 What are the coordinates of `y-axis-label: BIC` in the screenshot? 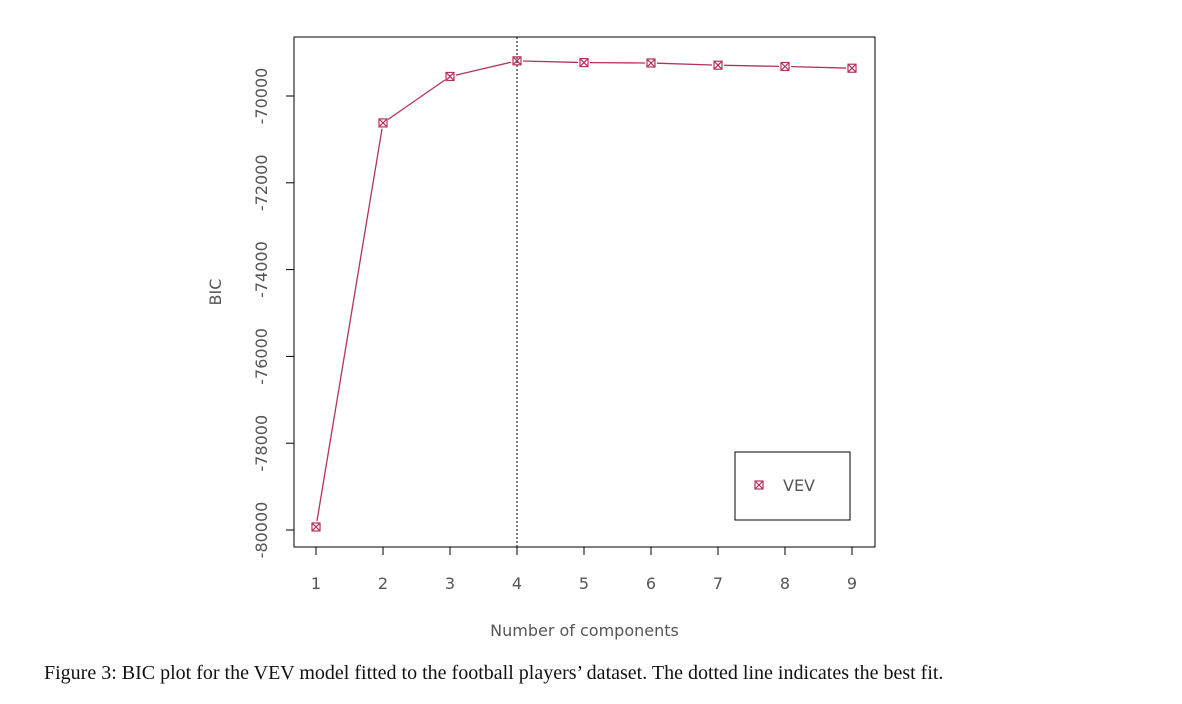 It's located at (215, 292).